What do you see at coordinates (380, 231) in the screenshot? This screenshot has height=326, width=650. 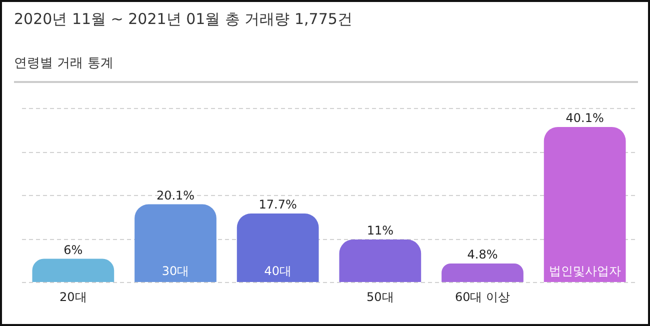 I see `data-label: 11%` at bounding box center [380, 231].